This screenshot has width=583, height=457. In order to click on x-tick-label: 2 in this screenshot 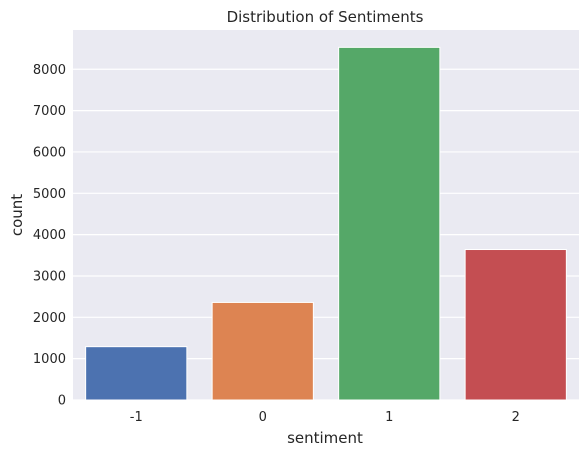, I will do `click(516, 417)`.